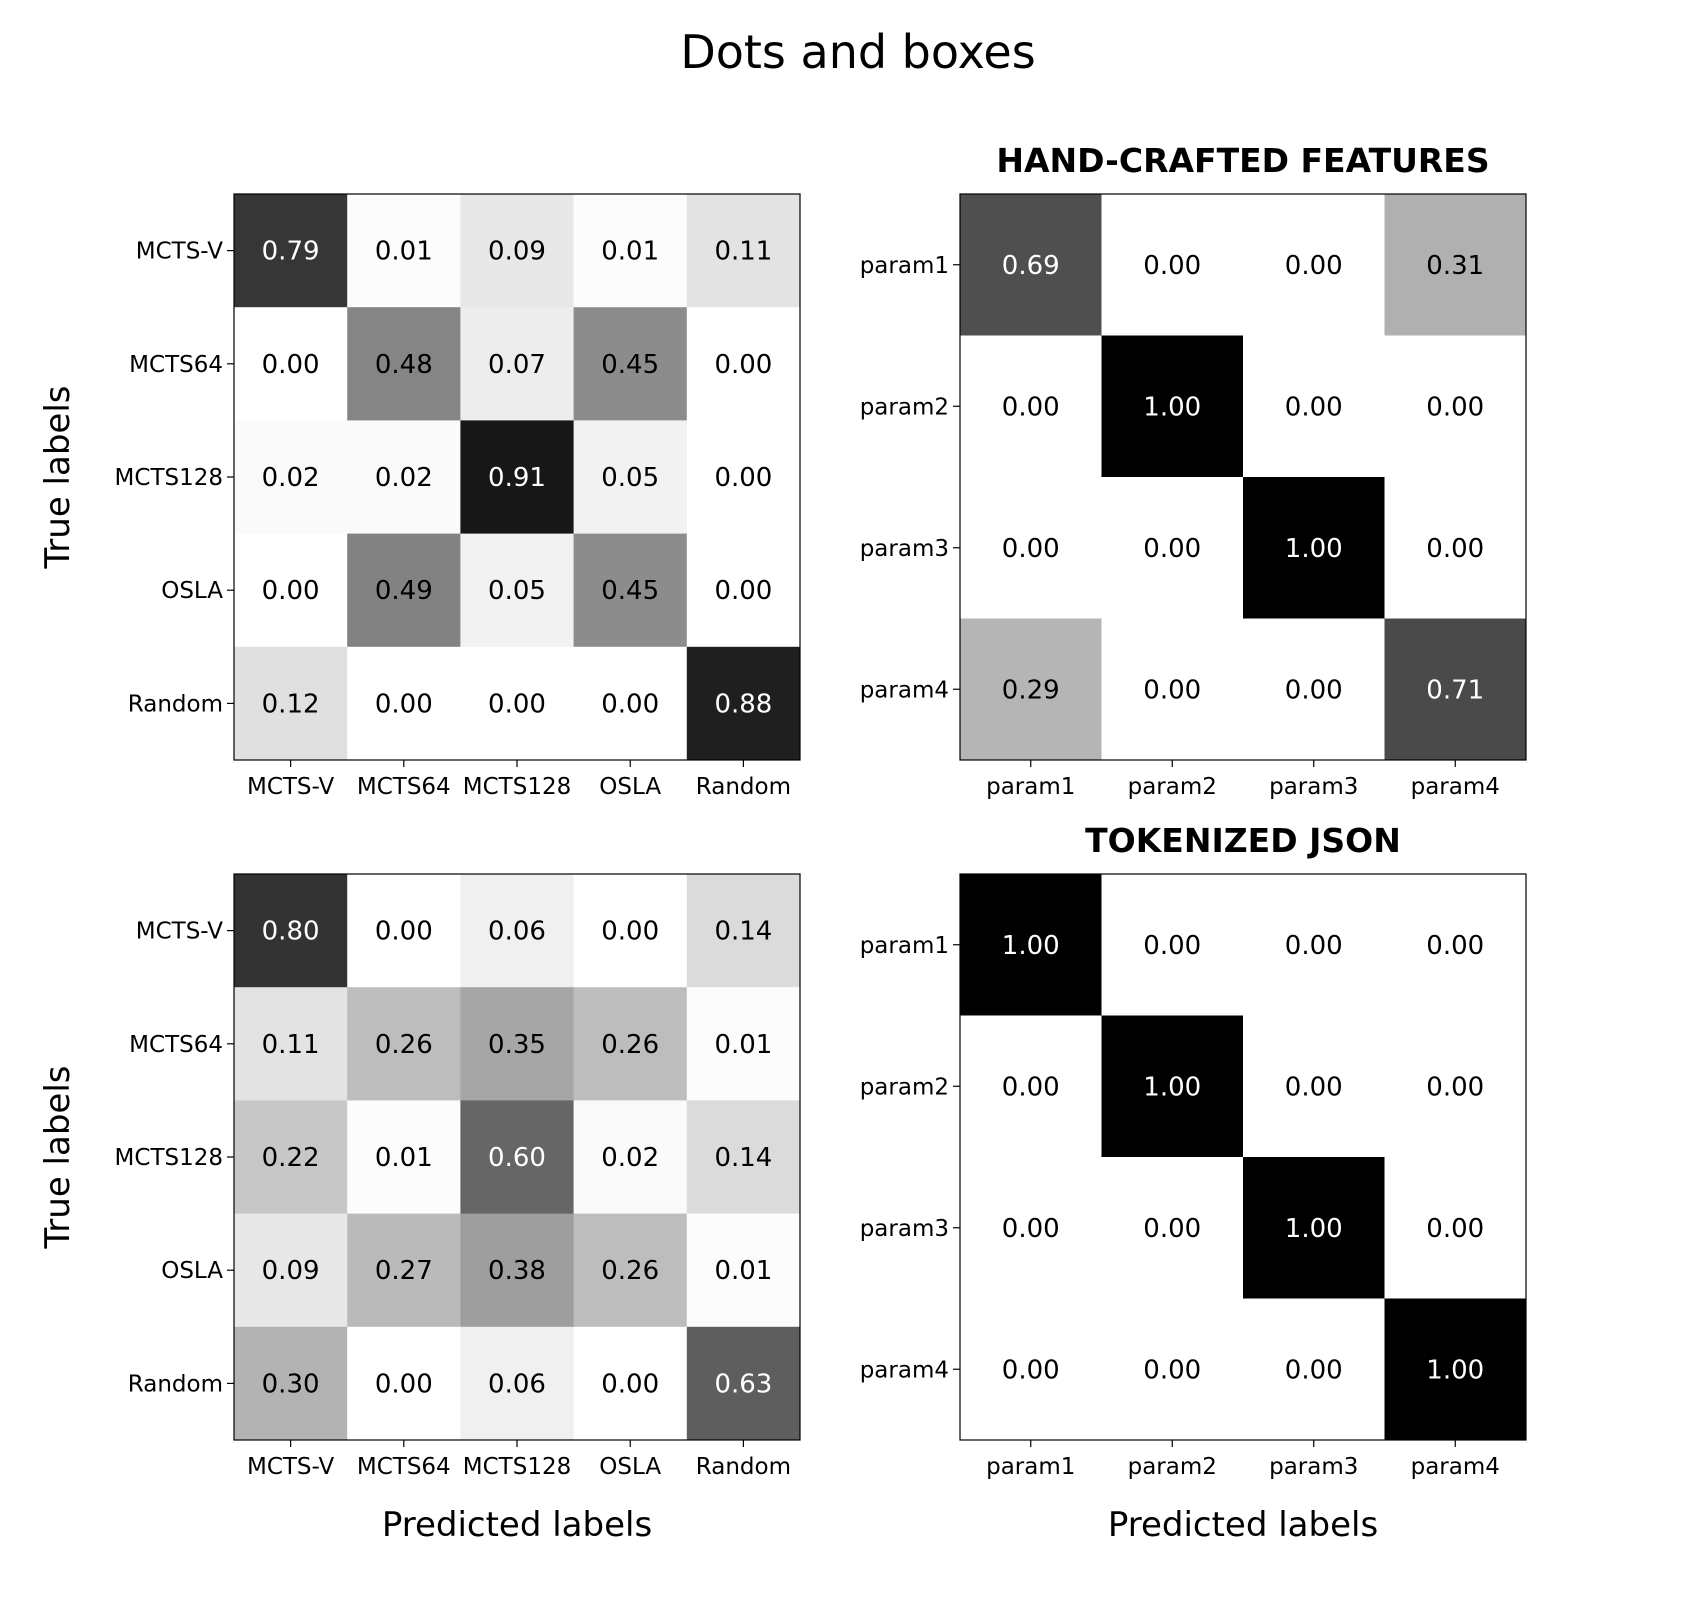  I want to click on cell-value-label: 0.30, so click(291, 1384).